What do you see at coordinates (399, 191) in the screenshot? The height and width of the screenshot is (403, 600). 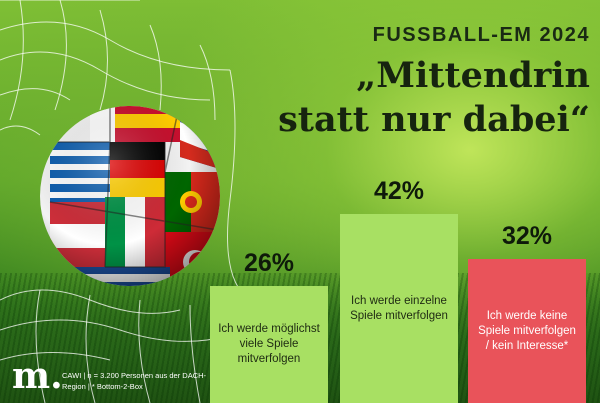 I see `chart-value-label-2: 42%` at bounding box center [399, 191].